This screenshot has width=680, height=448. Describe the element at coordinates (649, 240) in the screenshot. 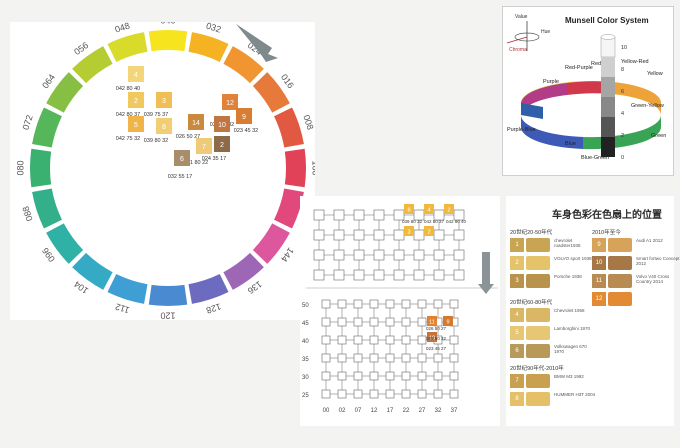

I see `legend-entry-caption: Audi A1 2012` at that location.